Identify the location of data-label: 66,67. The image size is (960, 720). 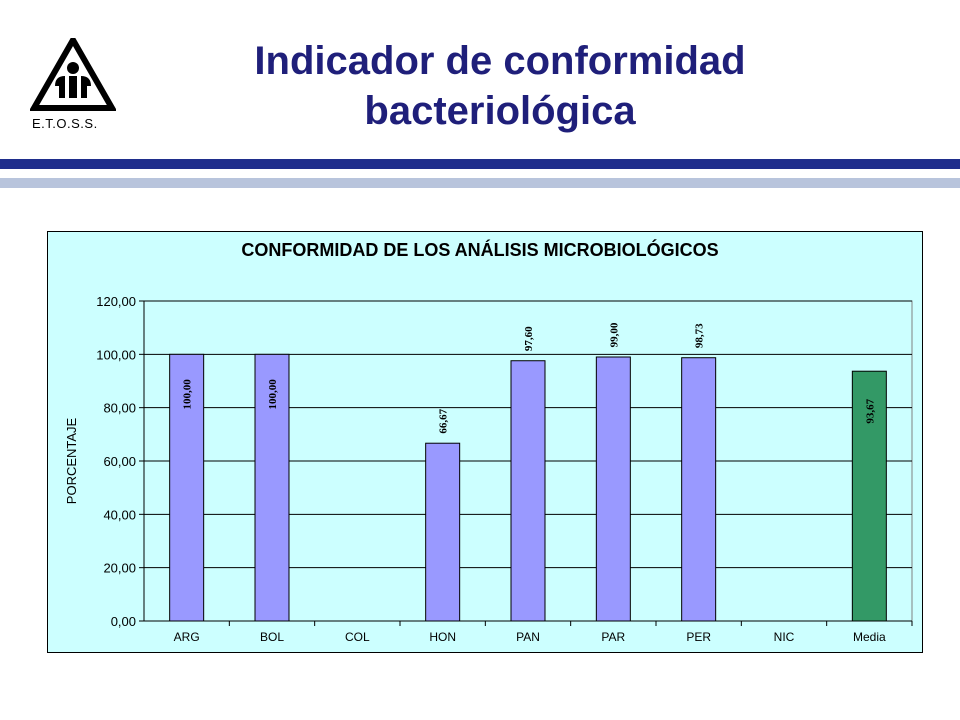
(444, 420).